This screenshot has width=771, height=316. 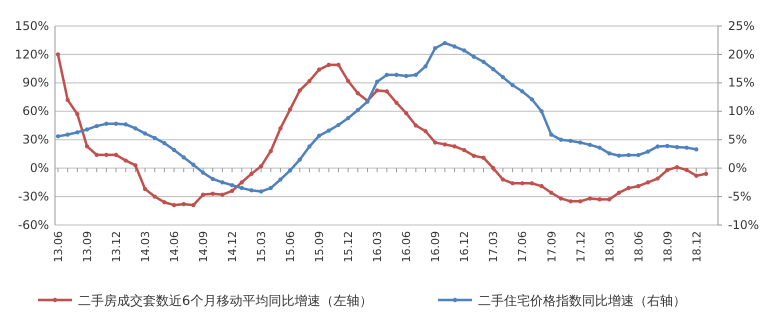 What do you see at coordinates (58, 246) in the screenshot?
I see `x-tick-label: 13.06` at bounding box center [58, 246].